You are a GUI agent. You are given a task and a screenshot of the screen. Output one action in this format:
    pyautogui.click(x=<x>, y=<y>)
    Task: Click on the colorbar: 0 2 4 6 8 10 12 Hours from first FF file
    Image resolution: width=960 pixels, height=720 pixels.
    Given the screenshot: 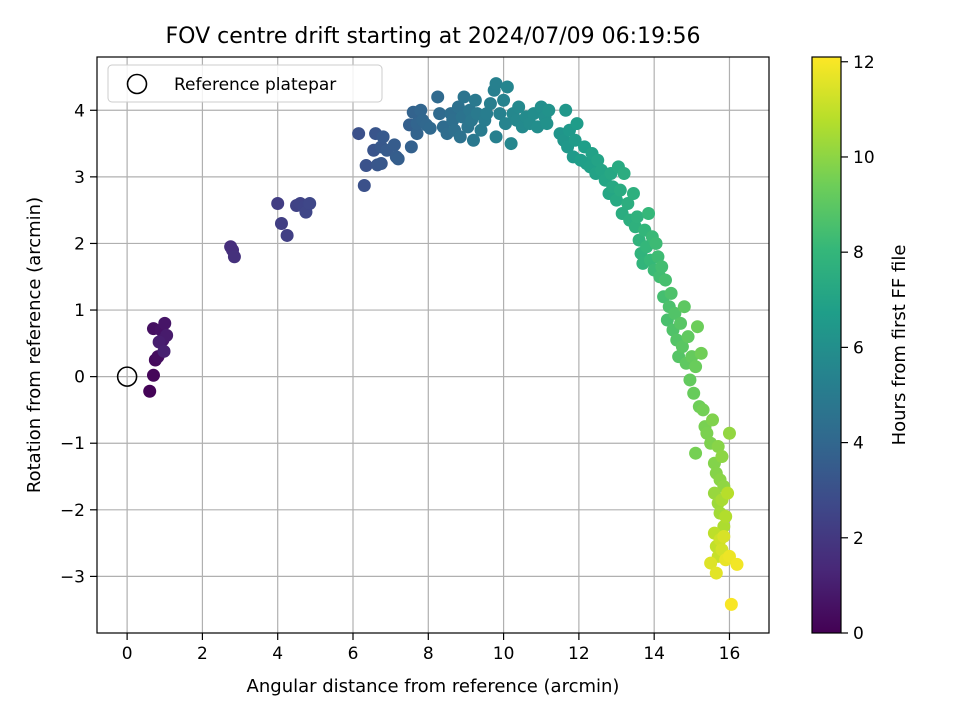 What is the action you would take?
    pyautogui.click(x=860, y=348)
    